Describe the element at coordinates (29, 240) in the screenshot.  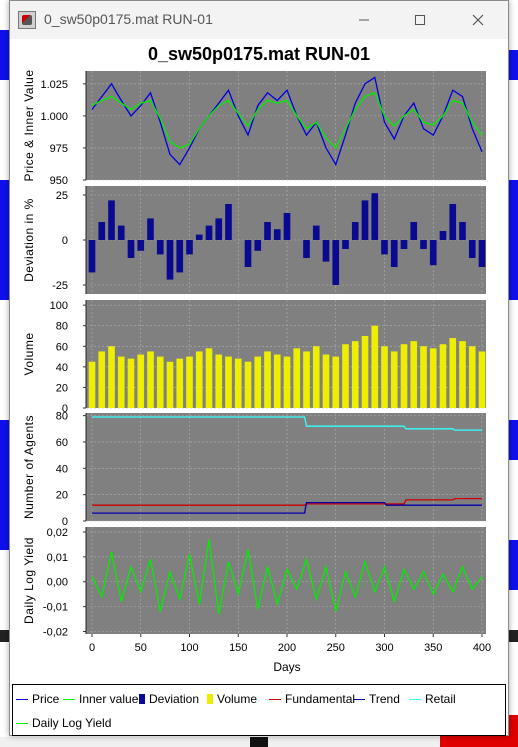
I see `y-axis-label: Deviation in %` at that location.